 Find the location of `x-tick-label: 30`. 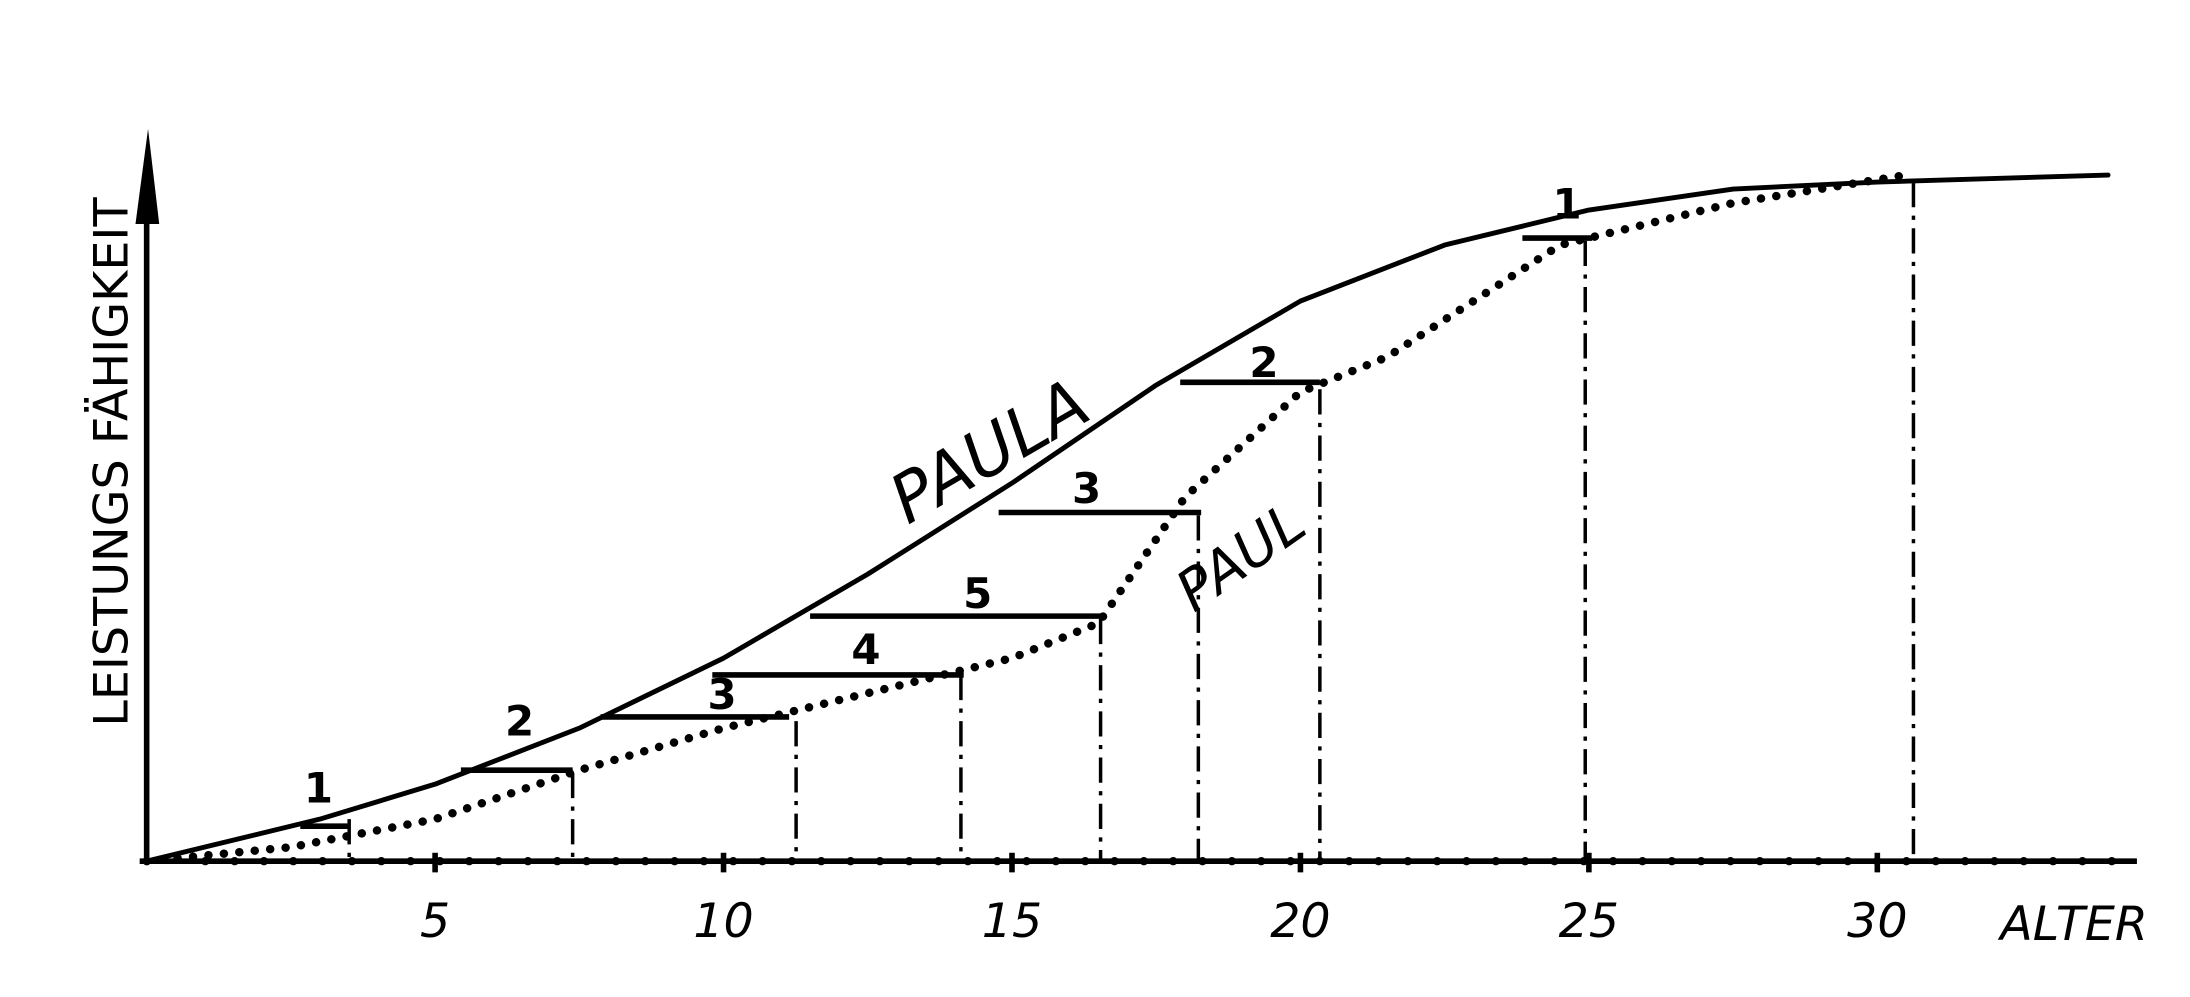

x-tick-label: 30 is located at coordinates (1877, 921).